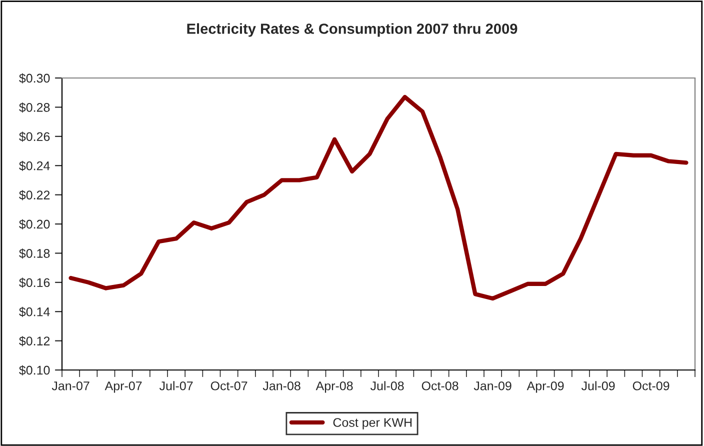 This screenshot has width=704, height=446. What do you see at coordinates (34, 224) in the screenshot?
I see `y-tick-label: $0.20` at bounding box center [34, 224].